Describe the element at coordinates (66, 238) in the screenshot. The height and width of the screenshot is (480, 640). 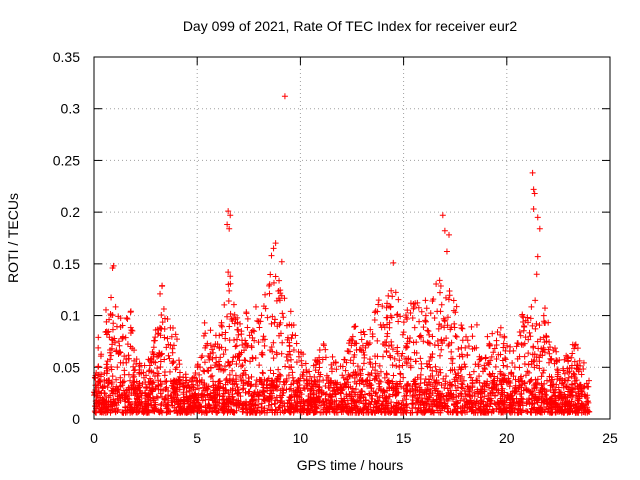
I see `y-tick-labels: 0 0.05 0.1 0.15 0.2 0.25 0.3 0.35` at that location.